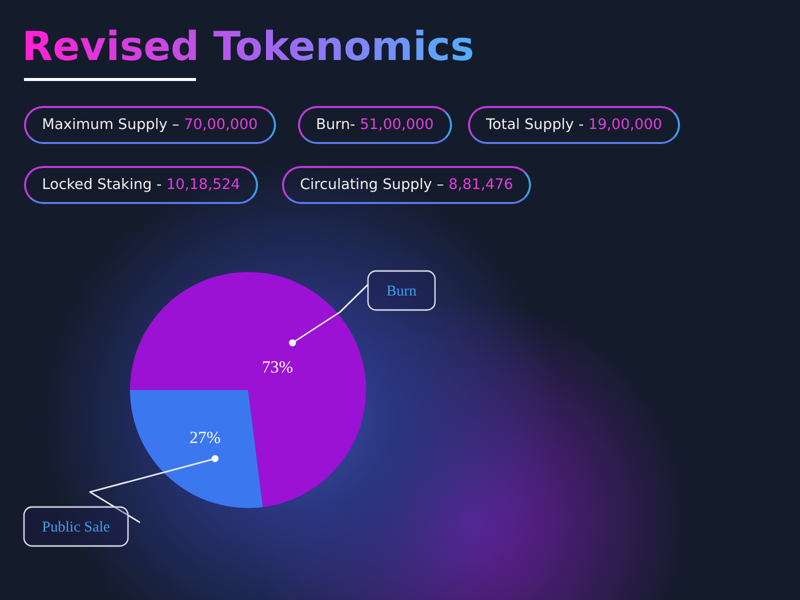 Image resolution: width=800 pixels, height=600 pixels. What do you see at coordinates (76, 527) in the screenshot?
I see `slice-label: Public Sale` at bounding box center [76, 527].